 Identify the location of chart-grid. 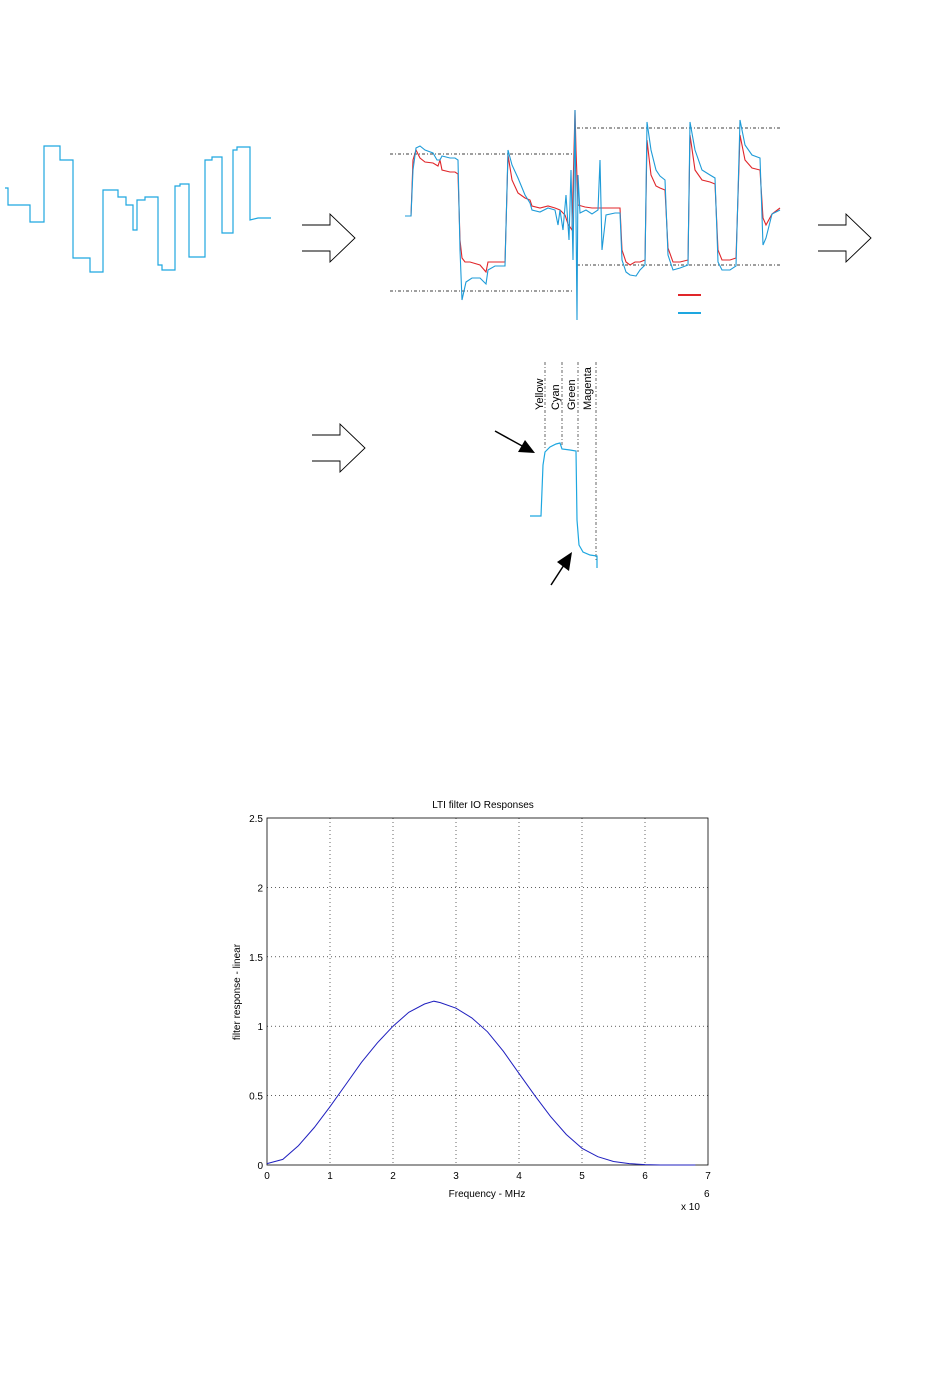
(487, 991).